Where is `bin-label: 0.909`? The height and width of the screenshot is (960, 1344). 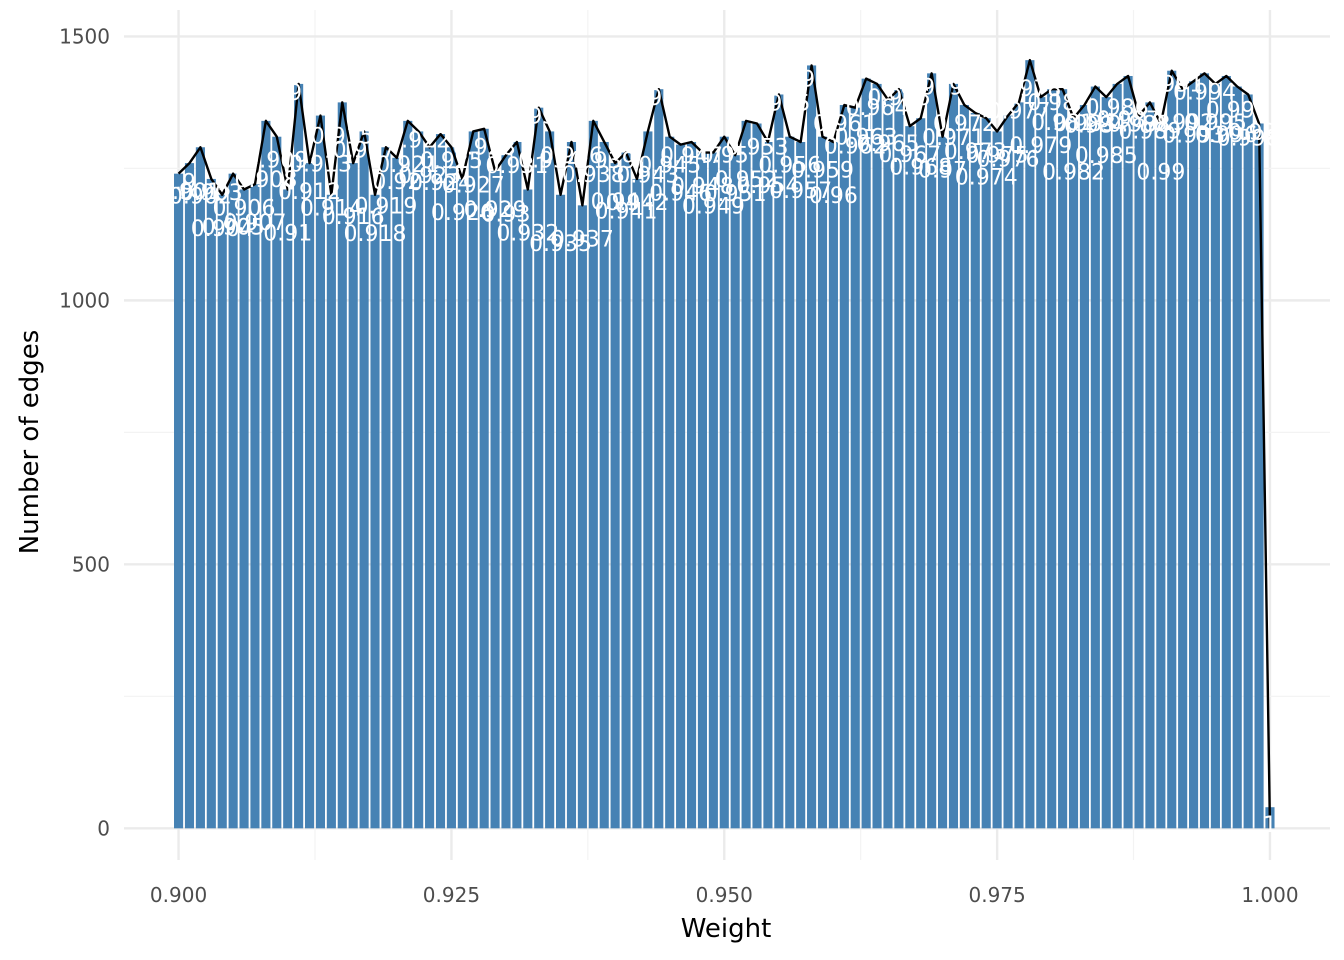 bin-label: 0.909 is located at coordinates (276, 161).